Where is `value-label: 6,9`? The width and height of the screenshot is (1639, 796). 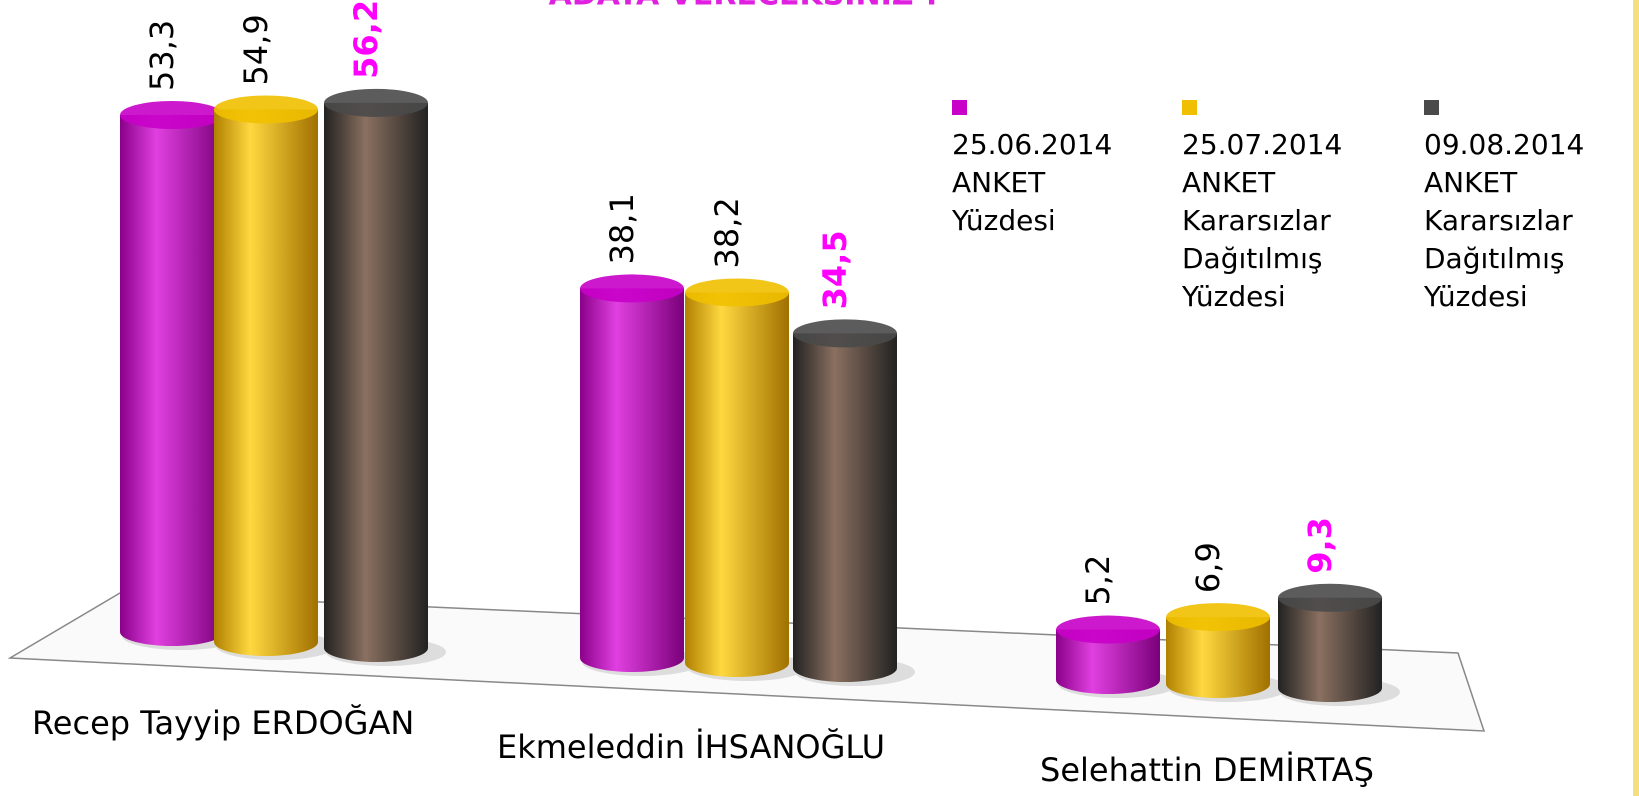 value-label: 6,9 is located at coordinates (1208, 567).